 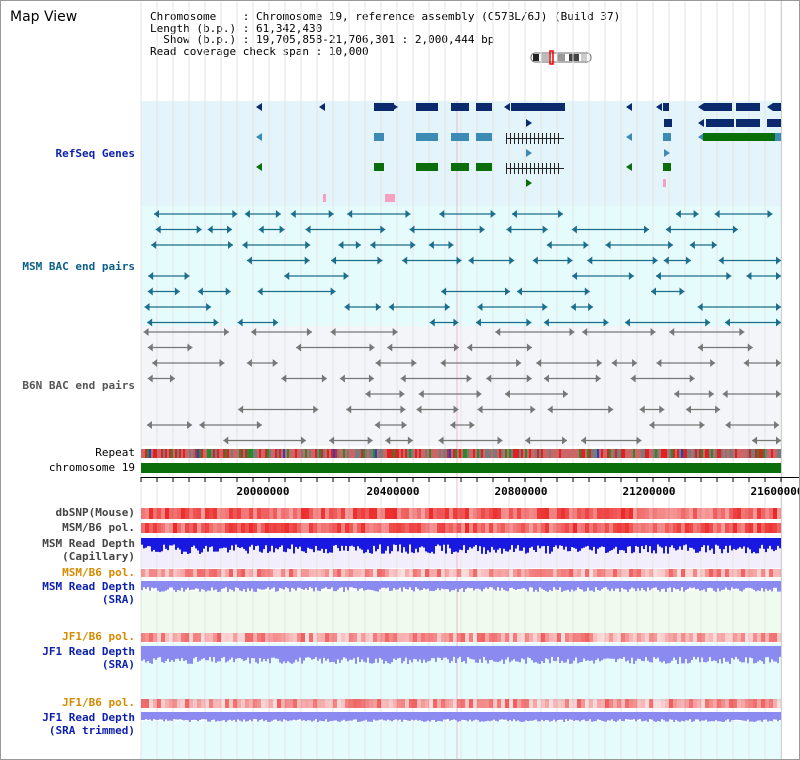 I want to click on track-label-jf1-b6-pol-1: JF1/B6 pol., so click(x=98, y=636).